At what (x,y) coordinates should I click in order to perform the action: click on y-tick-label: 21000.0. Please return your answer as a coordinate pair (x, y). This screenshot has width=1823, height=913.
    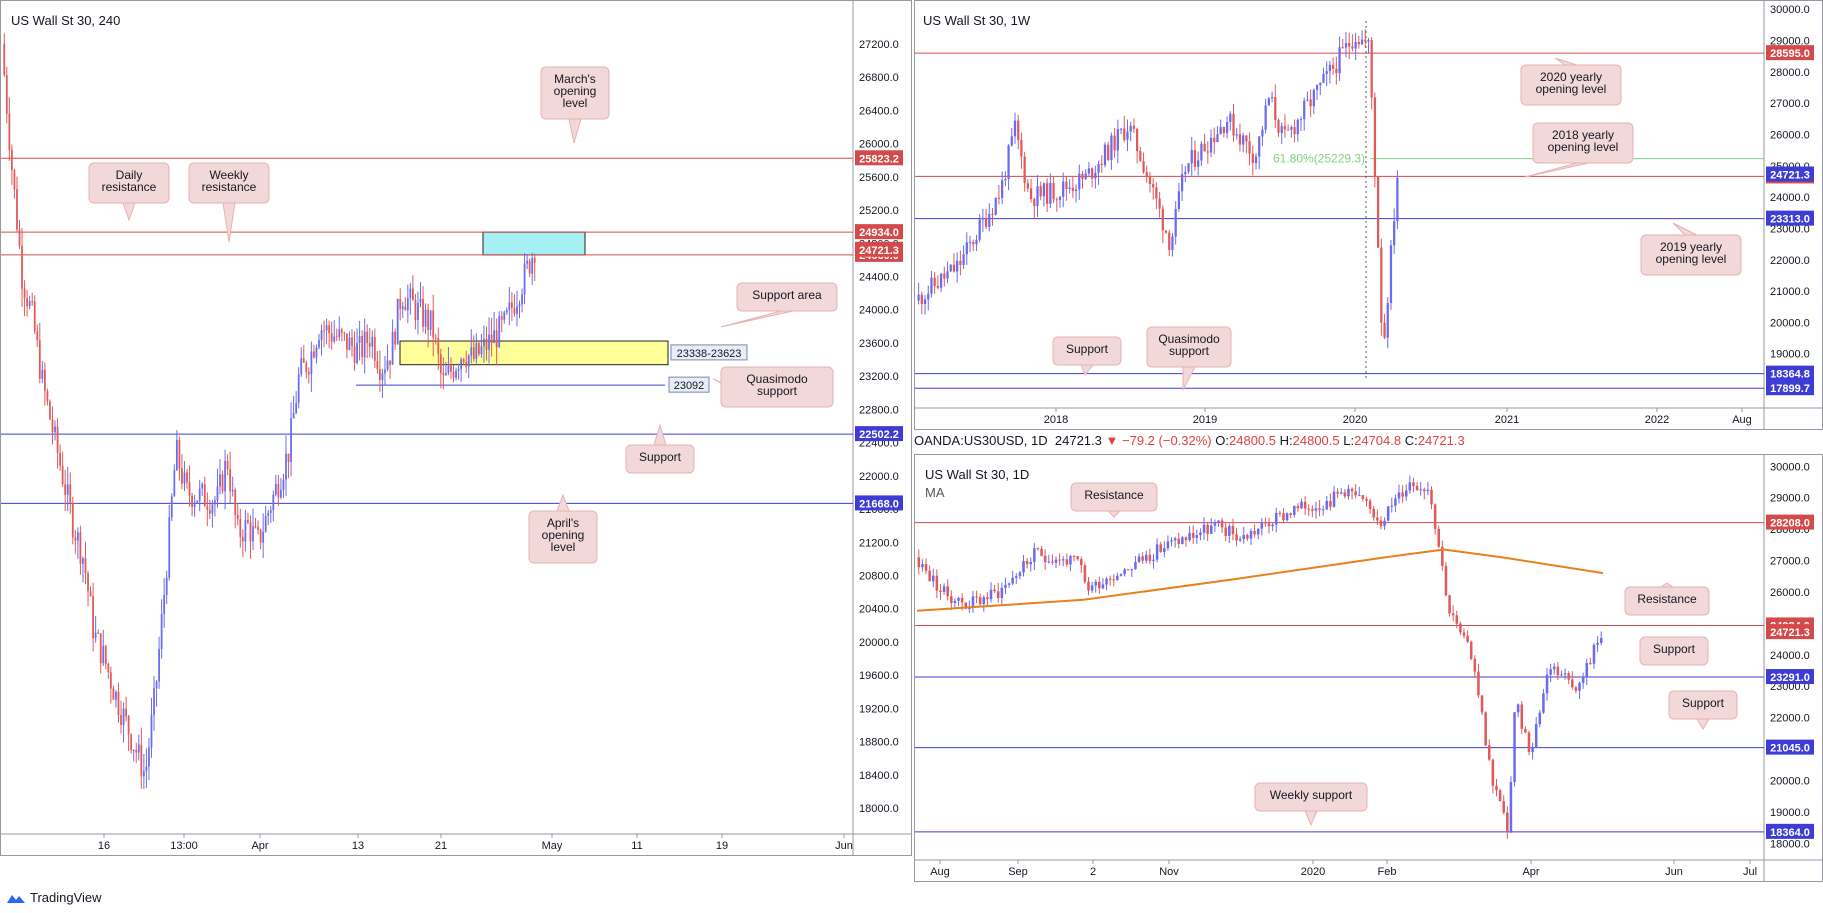
    Looking at the image, I should click on (1790, 292).